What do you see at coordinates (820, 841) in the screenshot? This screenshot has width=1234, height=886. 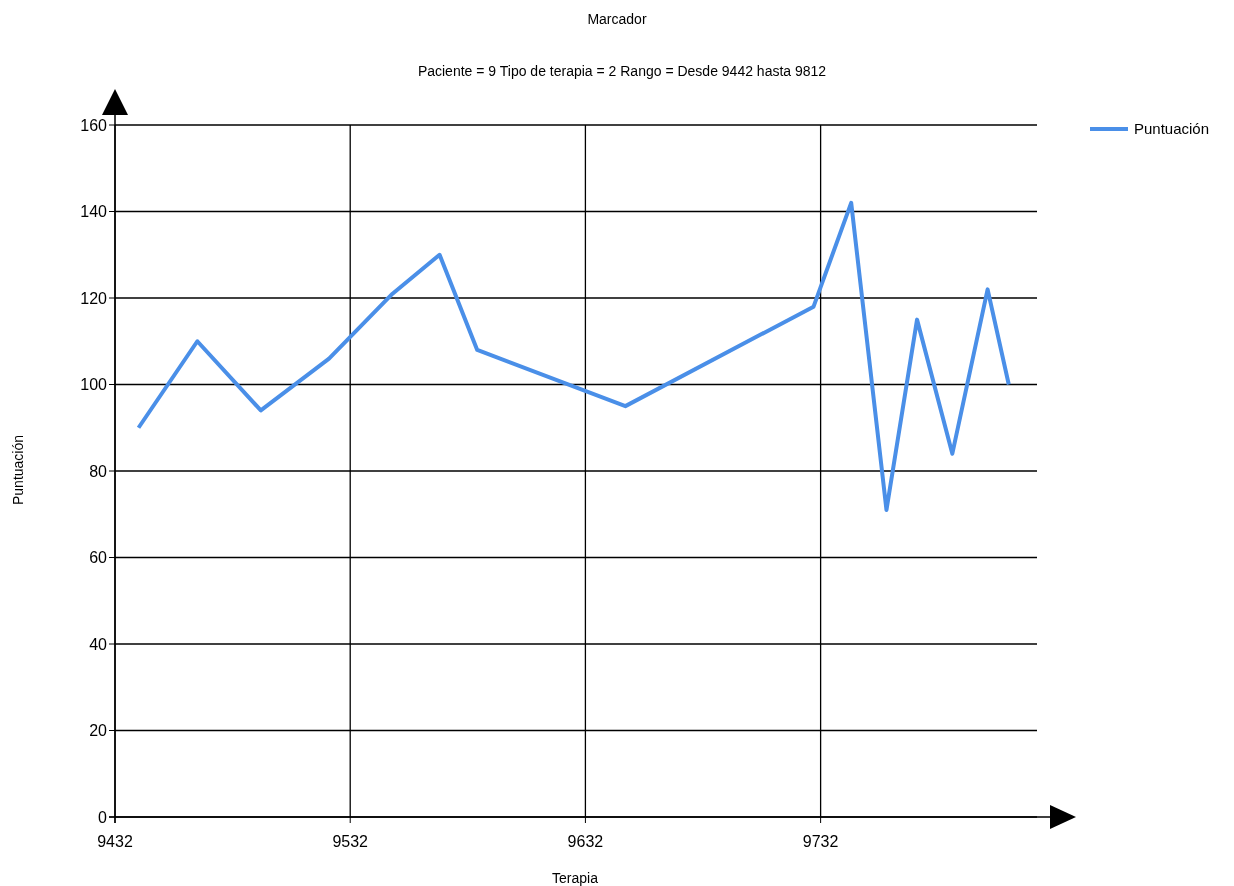 I see `x-tick-label: 9732` at bounding box center [820, 841].